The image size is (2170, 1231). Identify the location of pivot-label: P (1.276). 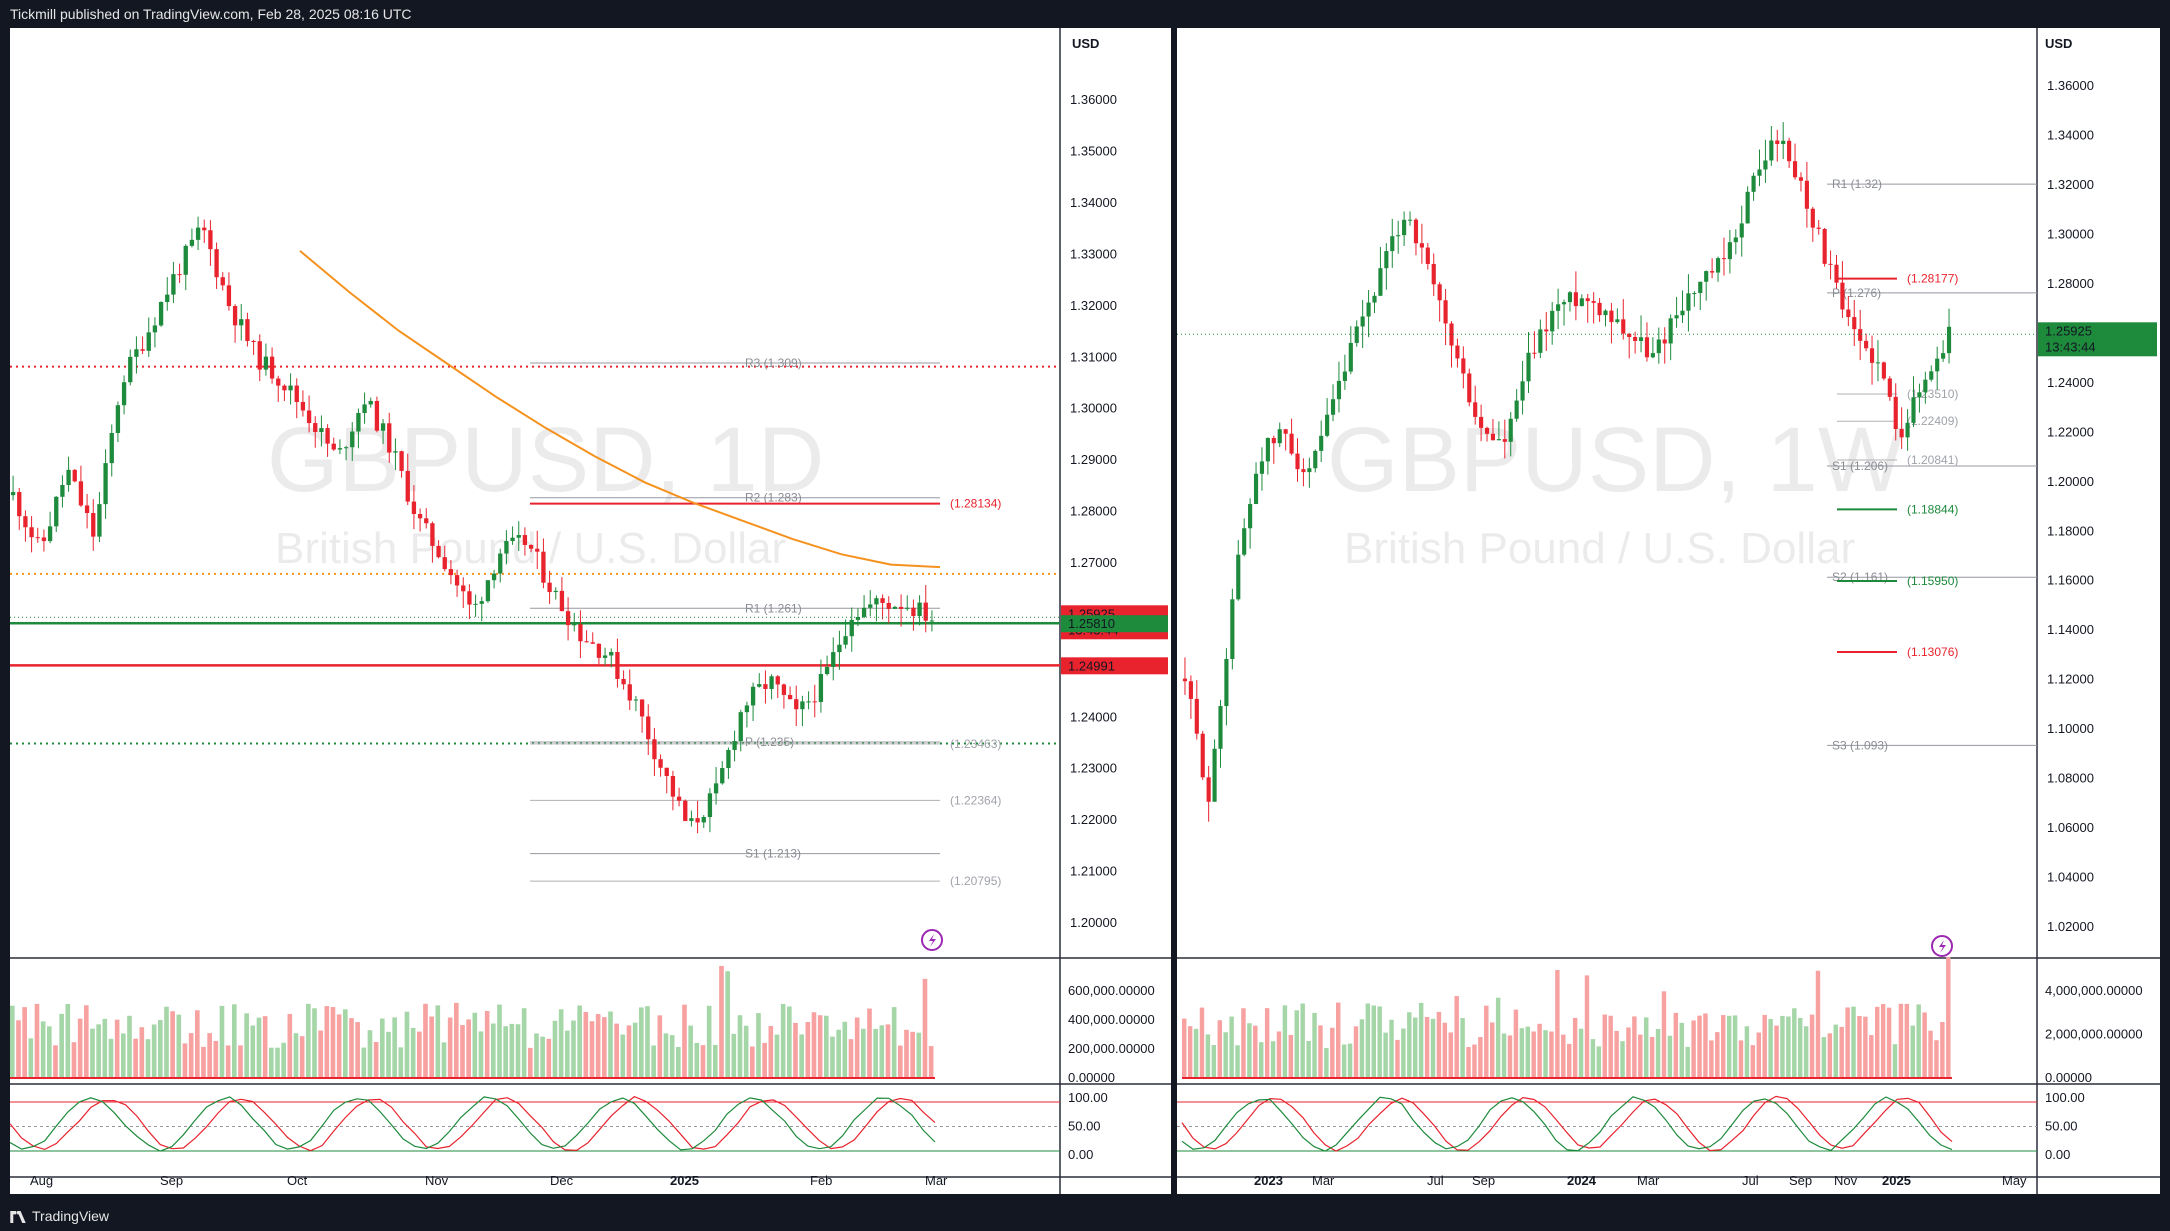
(1856, 293).